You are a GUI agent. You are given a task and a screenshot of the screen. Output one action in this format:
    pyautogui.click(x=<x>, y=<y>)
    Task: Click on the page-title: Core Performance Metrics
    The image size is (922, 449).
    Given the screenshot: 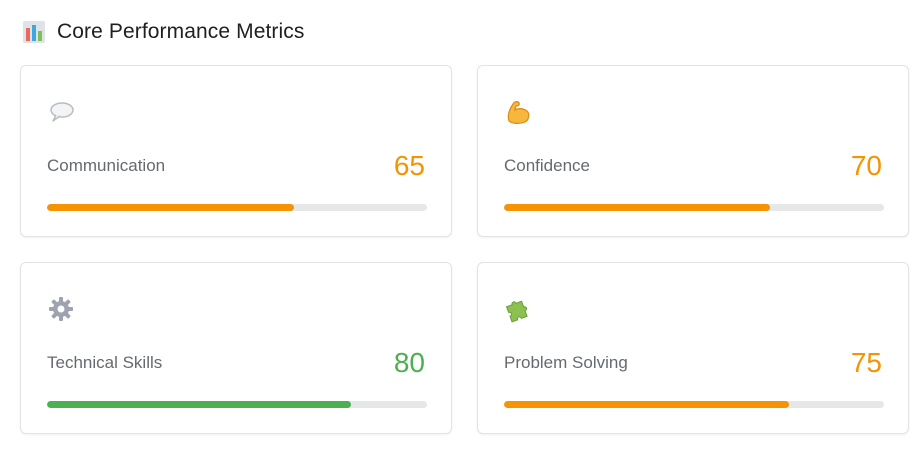 What is the action you would take?
    pyautogui.click(x=181, y=31)
    